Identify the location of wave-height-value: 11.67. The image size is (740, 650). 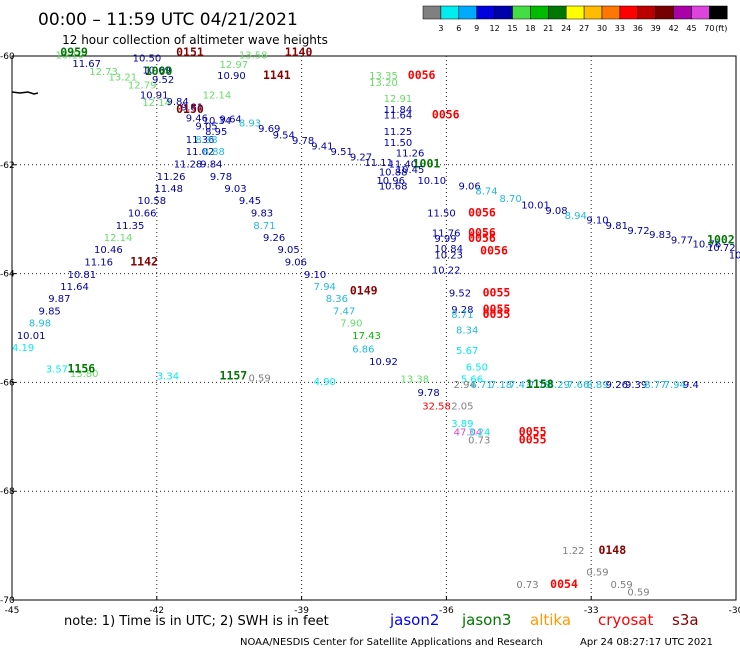
(86, 64).